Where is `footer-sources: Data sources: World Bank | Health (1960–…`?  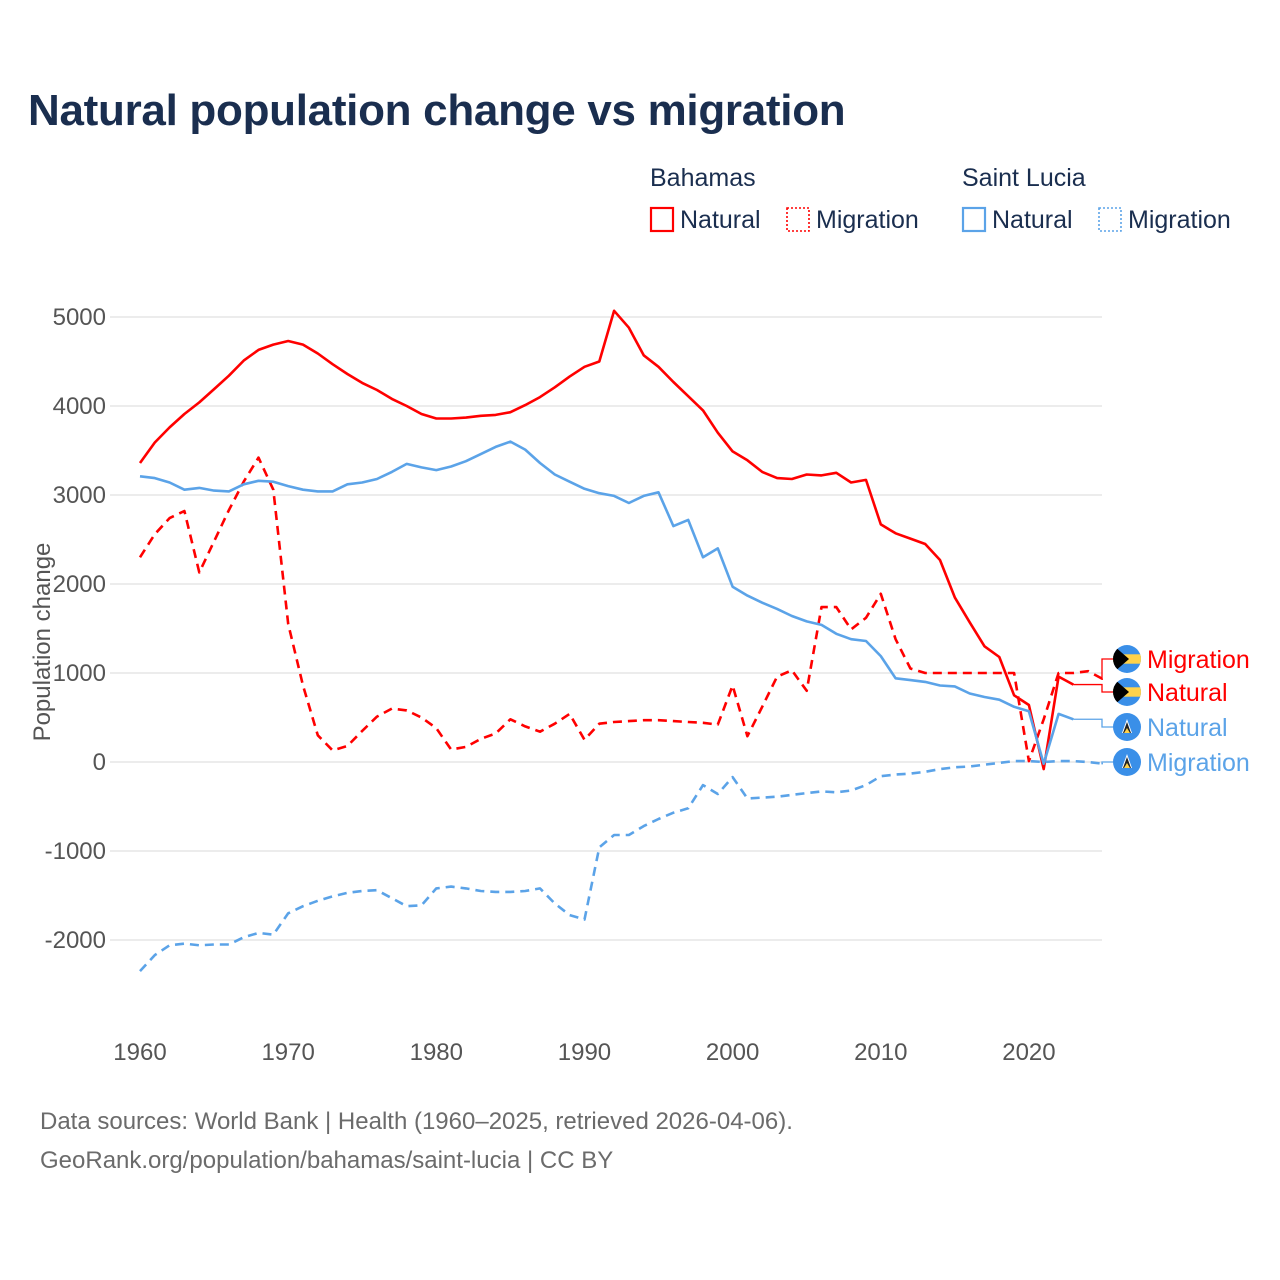 footer-sources: Data sources: World Bank | Health (1960–… is located at coordinates (416, 1121).